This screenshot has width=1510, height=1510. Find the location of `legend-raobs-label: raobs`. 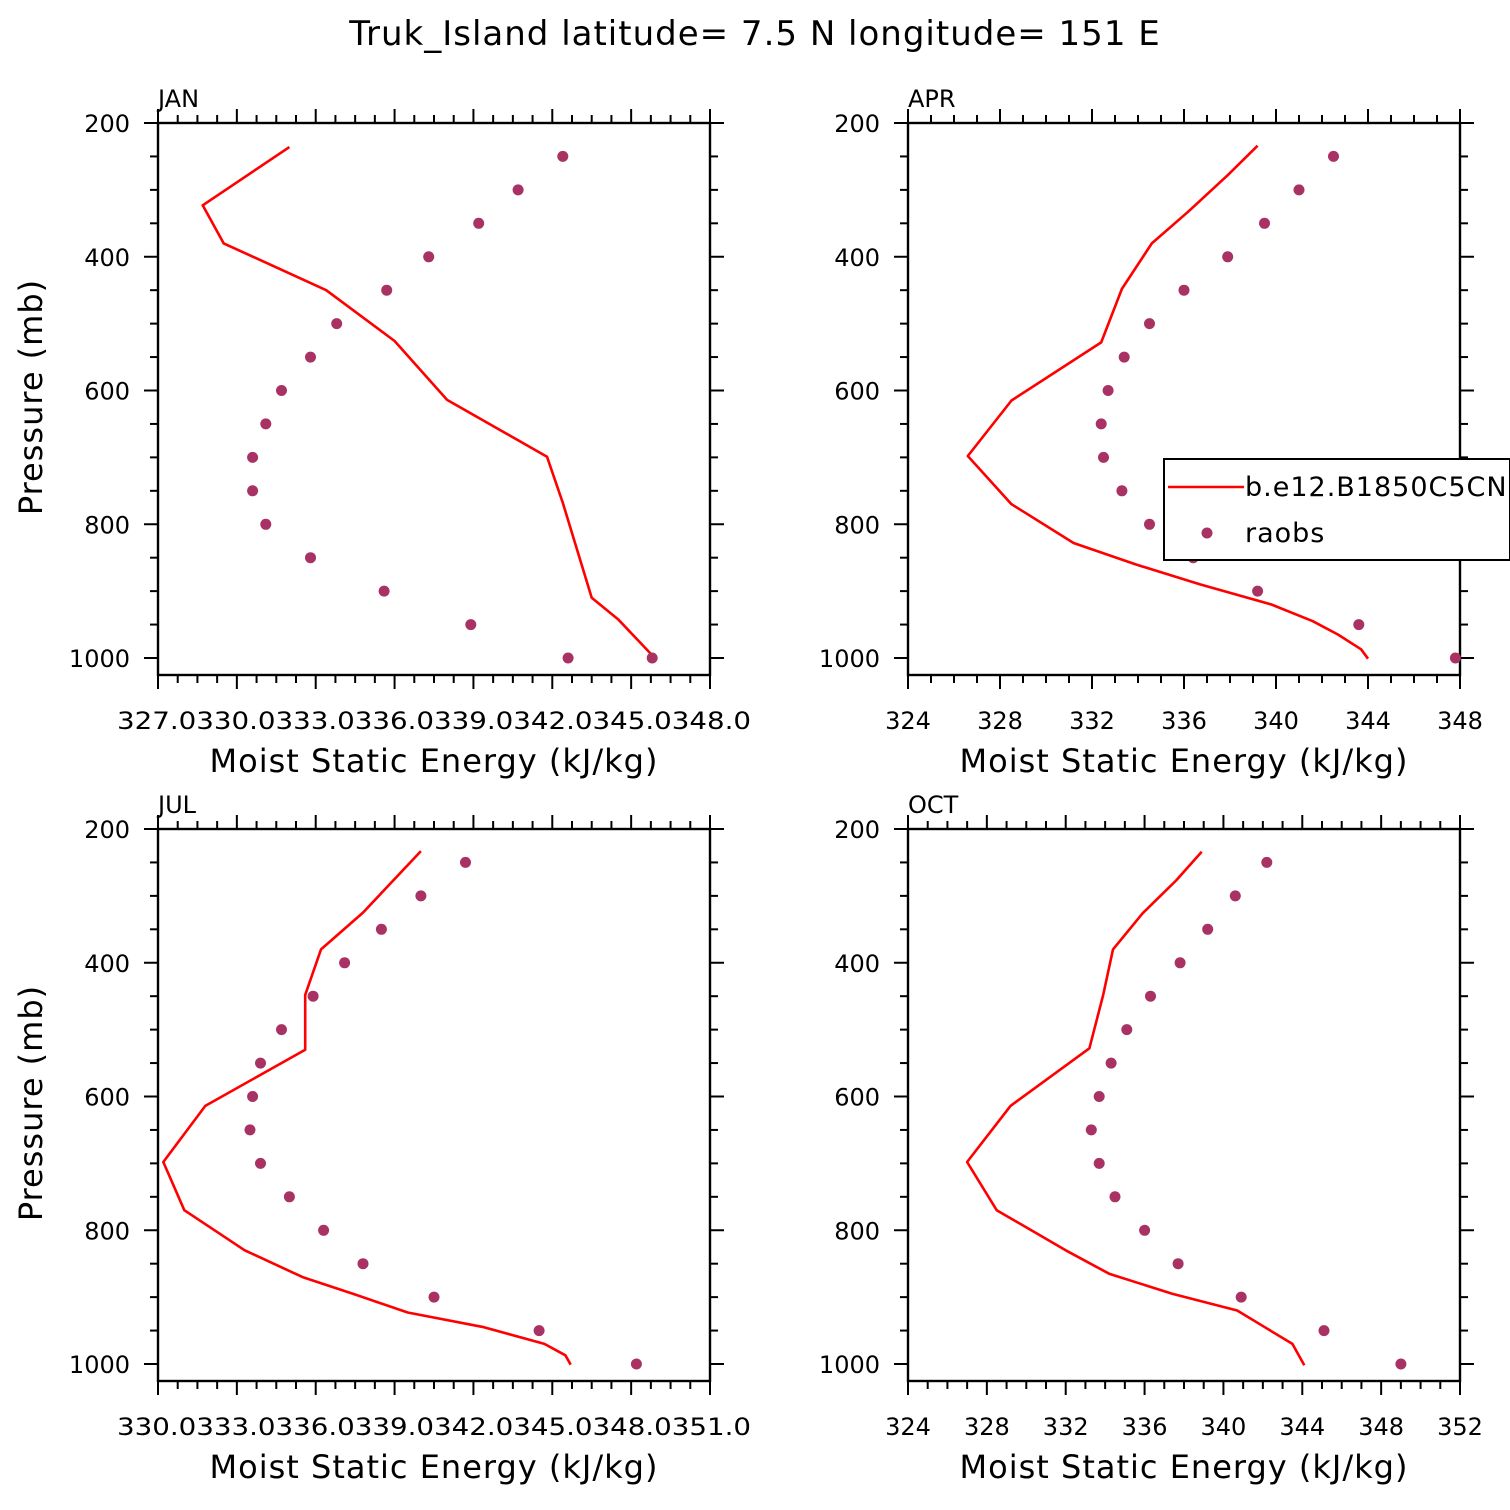

legend-raobs-label: raobs is located at coordinates (1285, 533).